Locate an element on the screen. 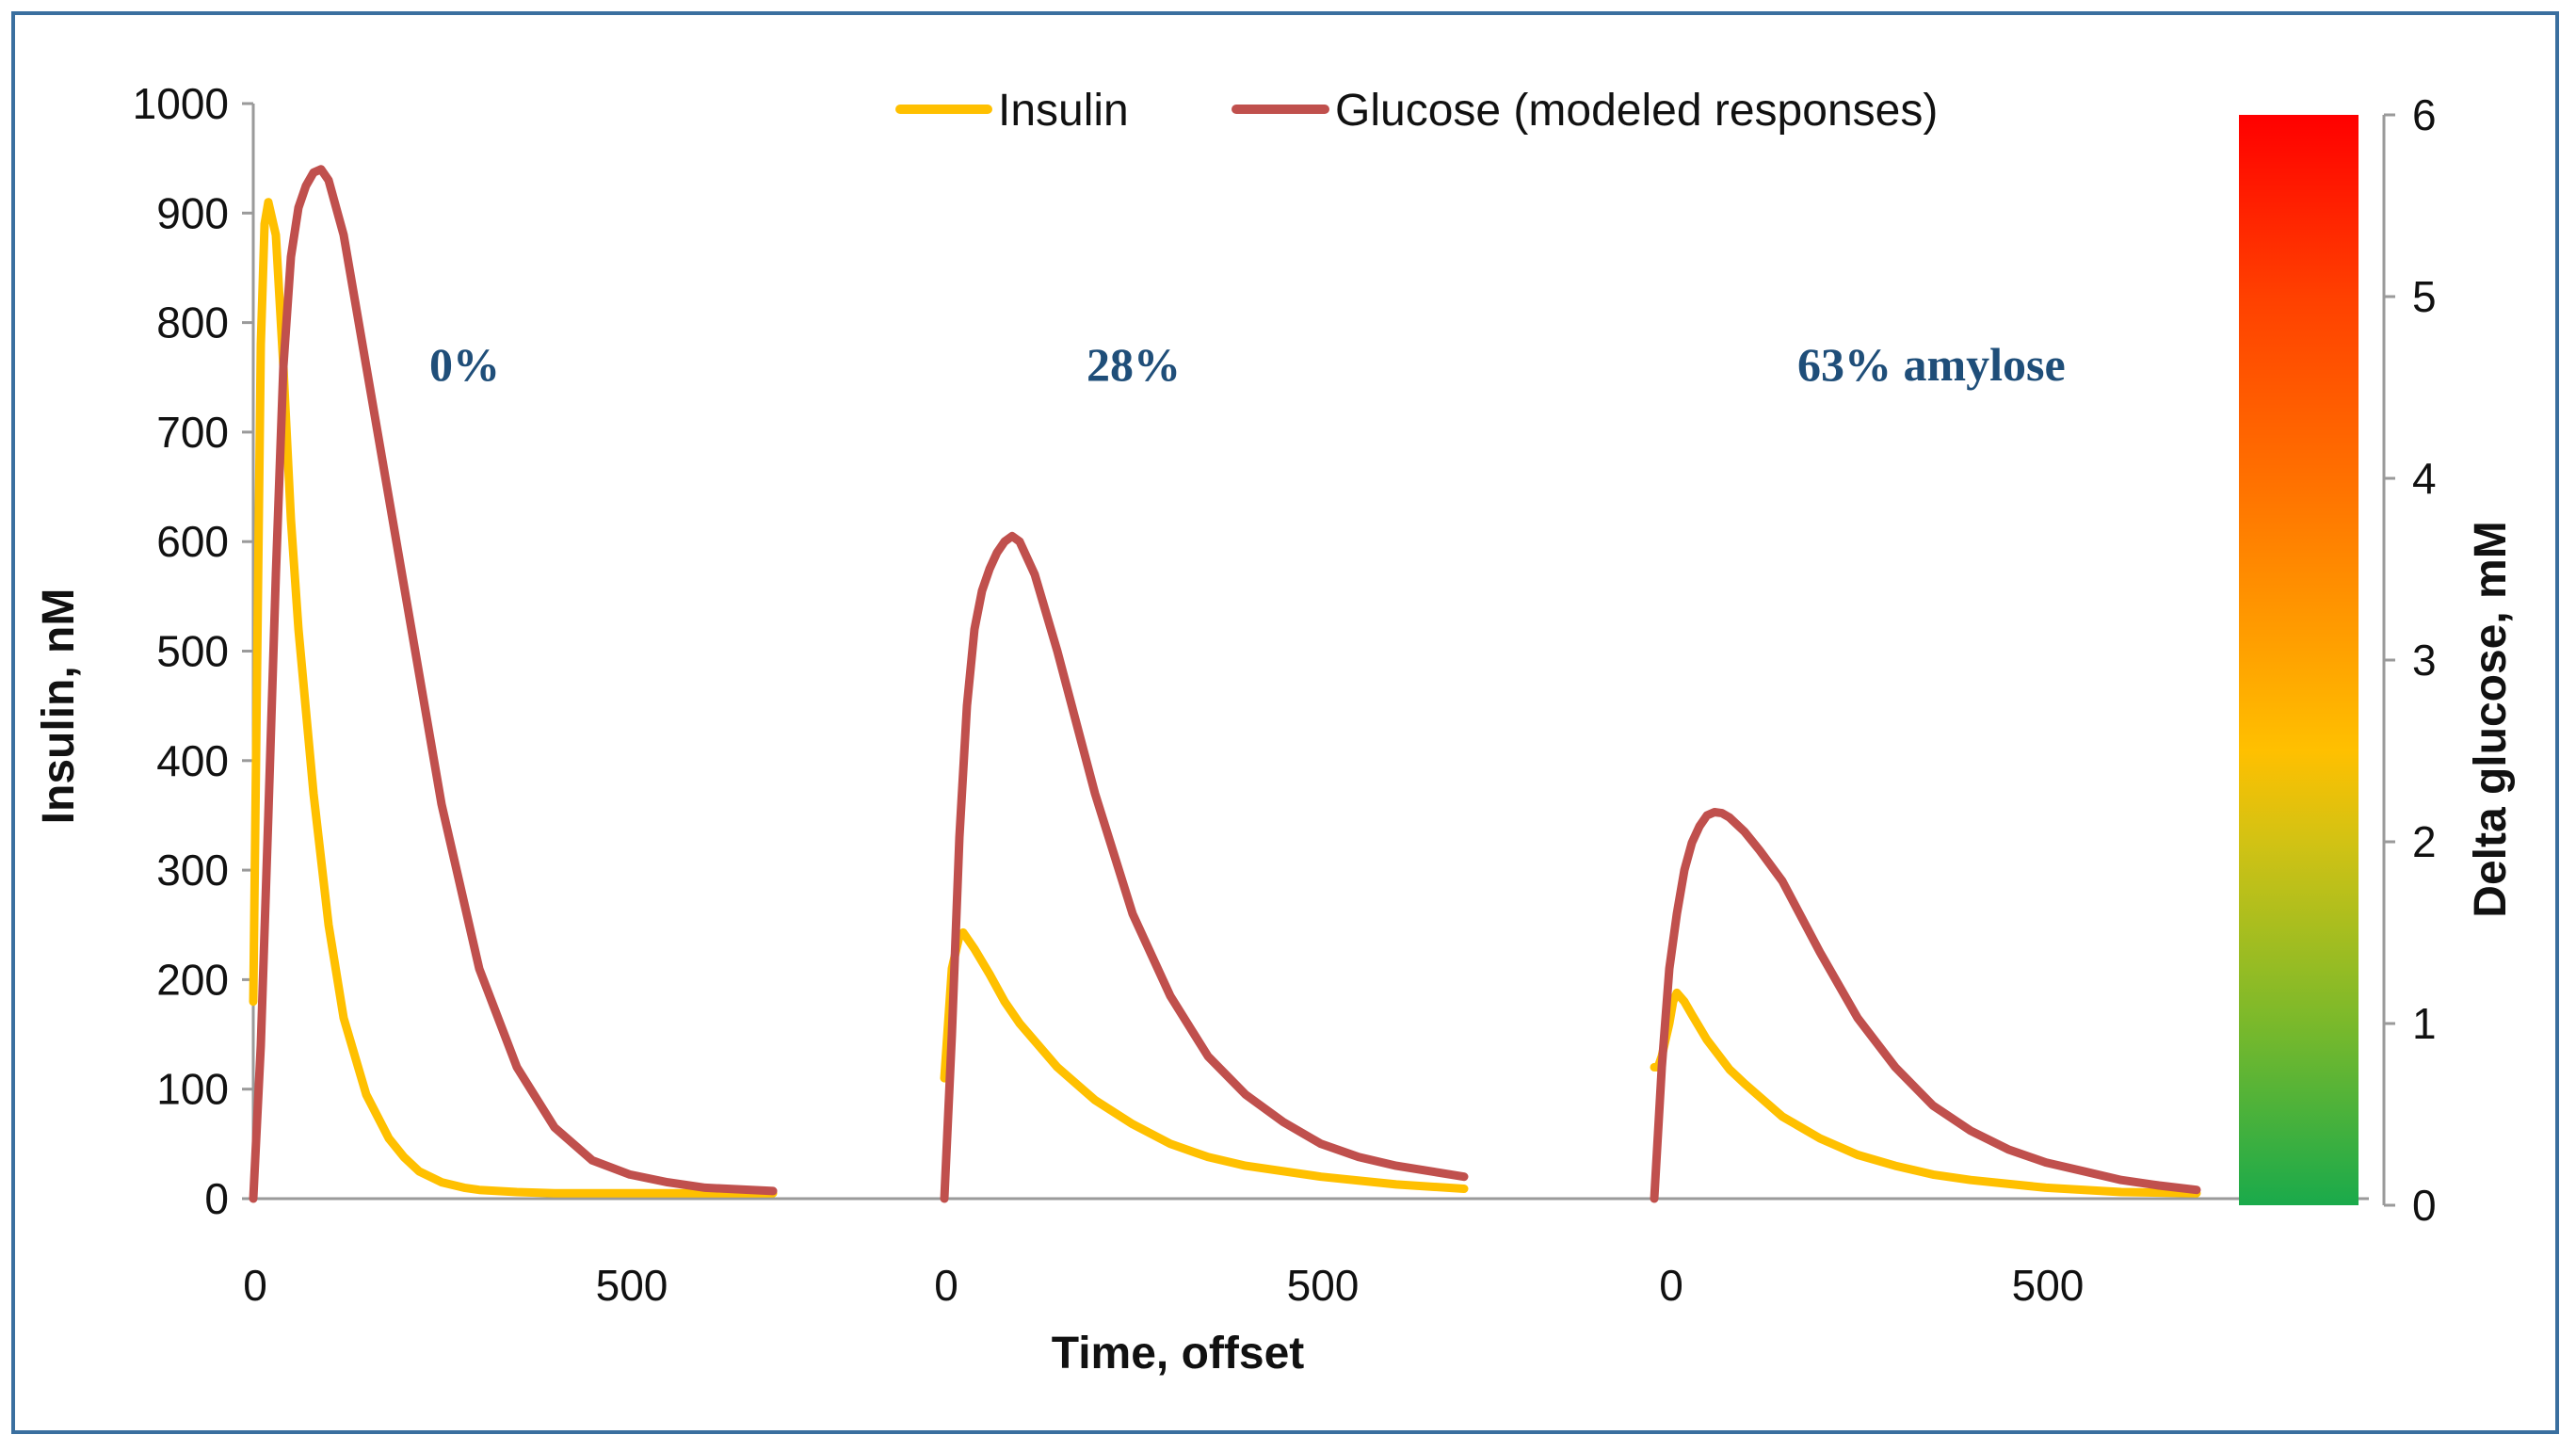 The width and height of the screenshot is (2576, 1451). colorbar-tick-label: 1 is located at coordinates (2424, 1023).